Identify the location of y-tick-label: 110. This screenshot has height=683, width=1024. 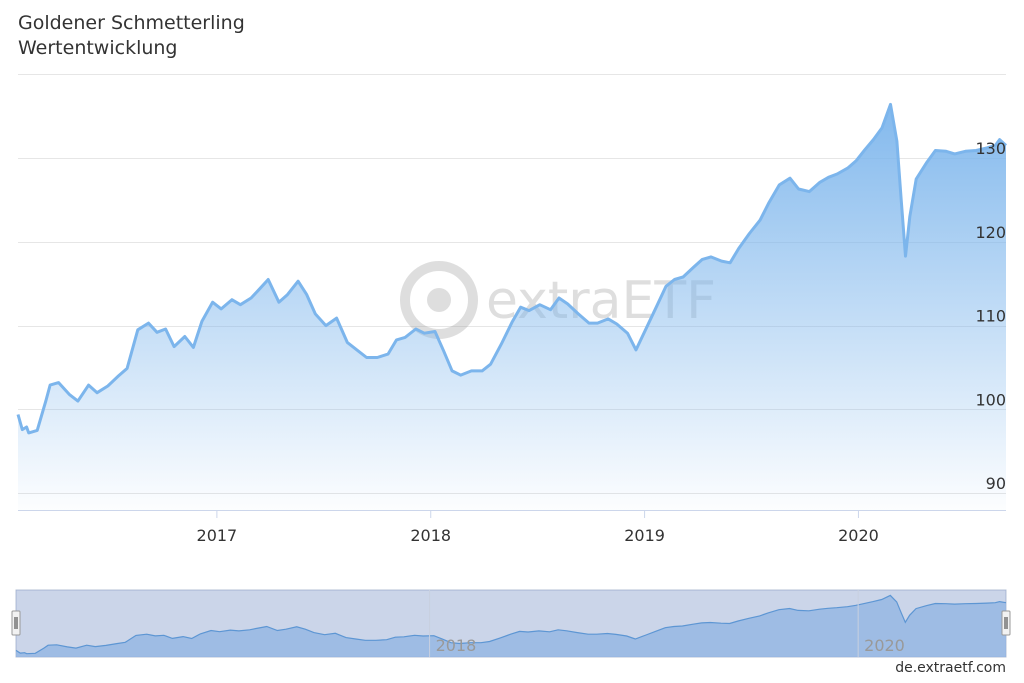
(990, 316).